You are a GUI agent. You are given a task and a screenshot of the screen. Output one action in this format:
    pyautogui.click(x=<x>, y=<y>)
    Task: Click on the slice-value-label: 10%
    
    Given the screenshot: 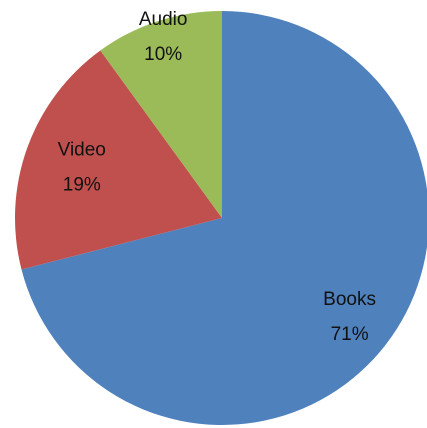 What is the action you would take?
    pyautogui.click(x=163, y=54)
    